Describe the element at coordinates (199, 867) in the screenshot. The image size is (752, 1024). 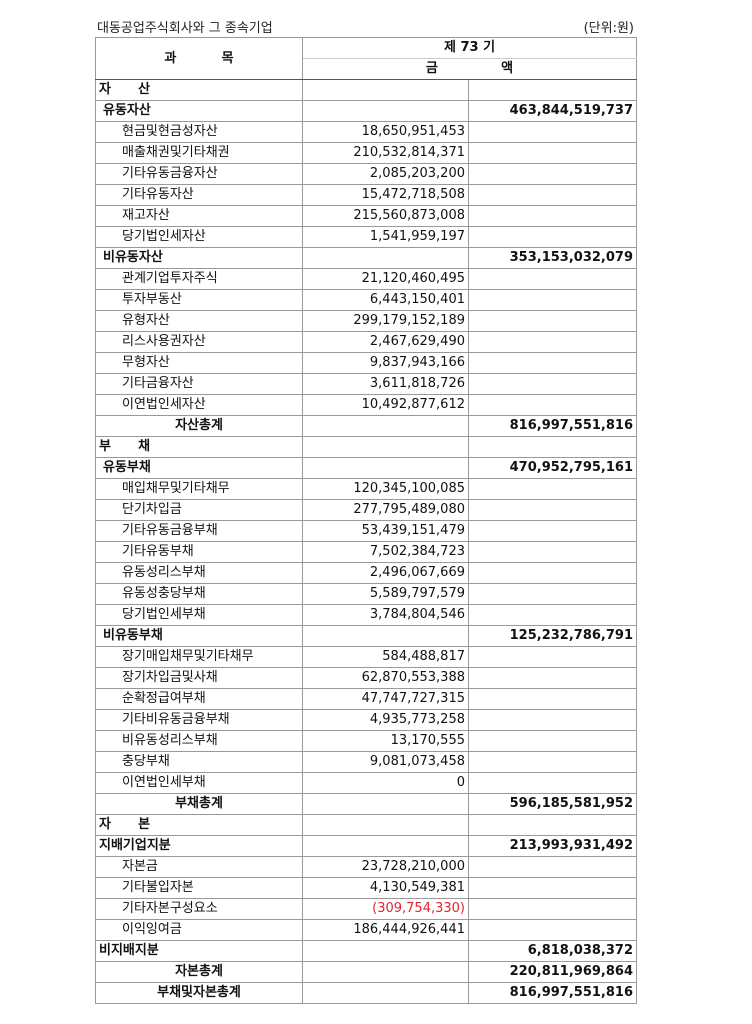
I see `account-label: 자본금` at that location.